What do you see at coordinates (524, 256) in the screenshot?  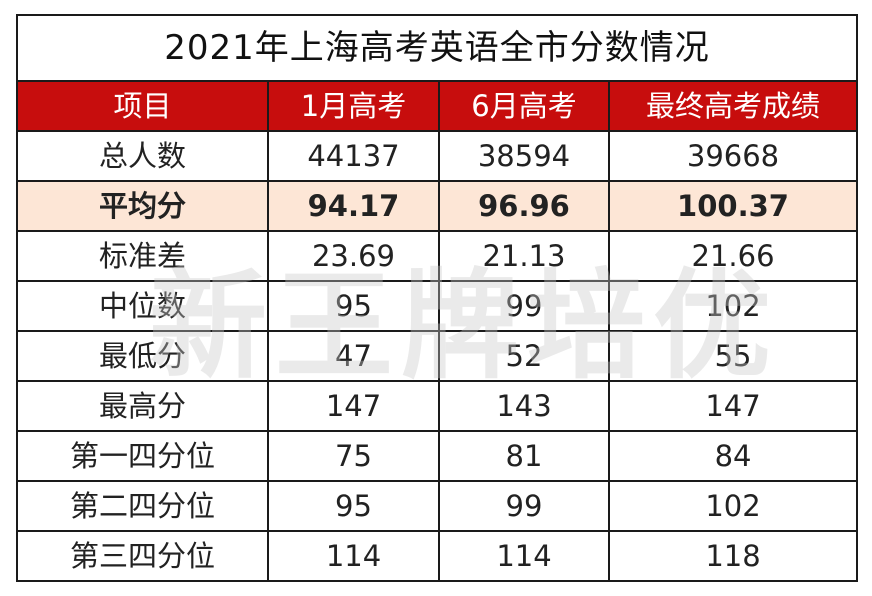 I see `cell-jun-exam: 21.13` at bounding box center [524, 256].